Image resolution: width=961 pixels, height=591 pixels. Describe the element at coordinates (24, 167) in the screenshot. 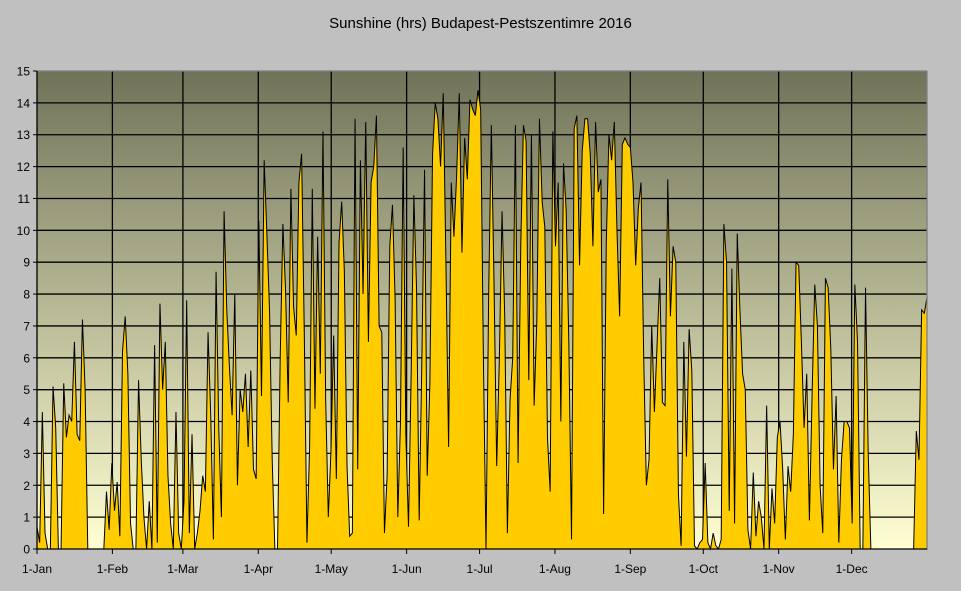

I see `y-tick-label: 12` at that location.